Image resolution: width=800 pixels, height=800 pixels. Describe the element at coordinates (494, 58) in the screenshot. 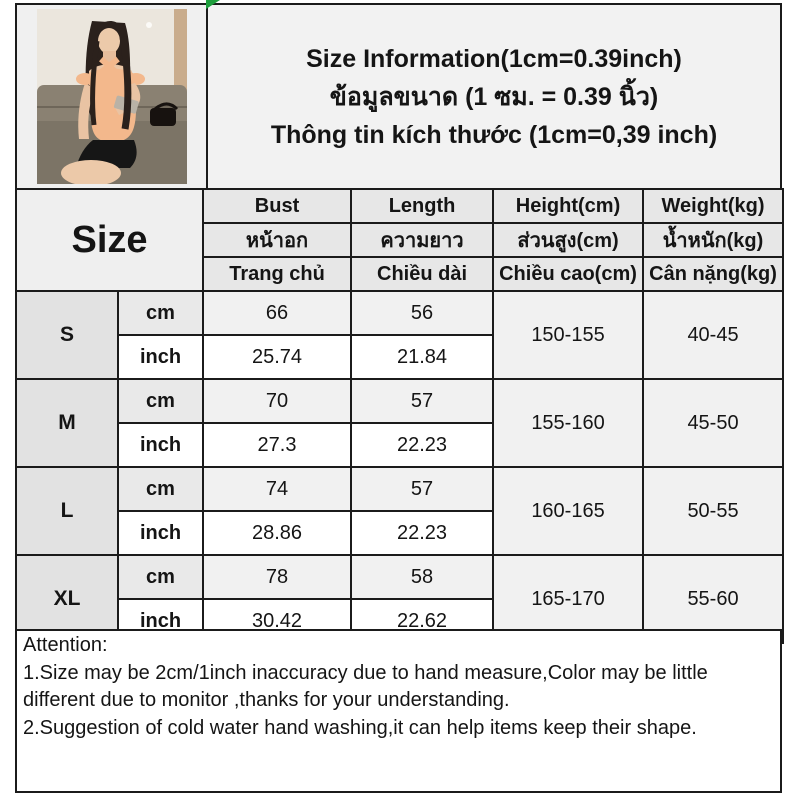

I see `title-english: Size Information(1cm=0.39inch)` at that location.